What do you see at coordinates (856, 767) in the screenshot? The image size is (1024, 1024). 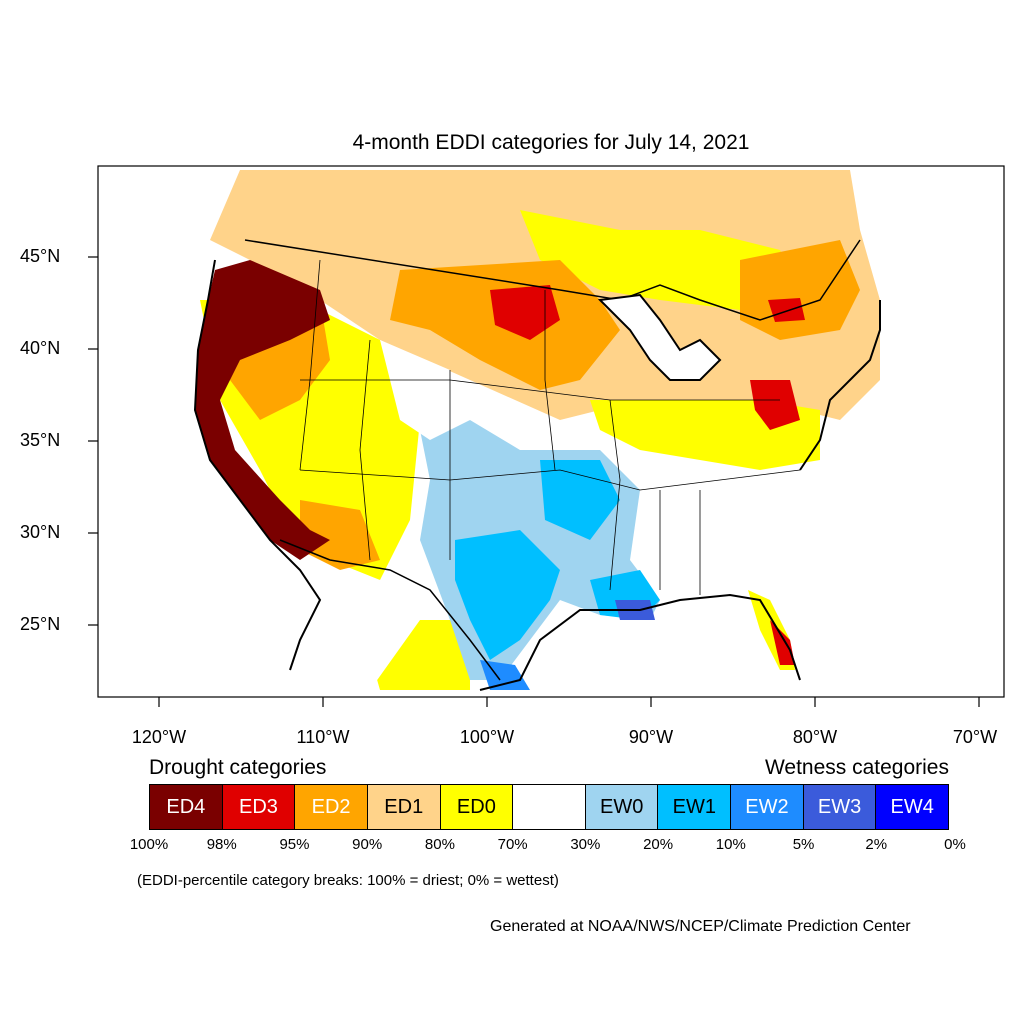 I see `wetness-categories-label: Wetness categories` at bounding box center [856, 767].